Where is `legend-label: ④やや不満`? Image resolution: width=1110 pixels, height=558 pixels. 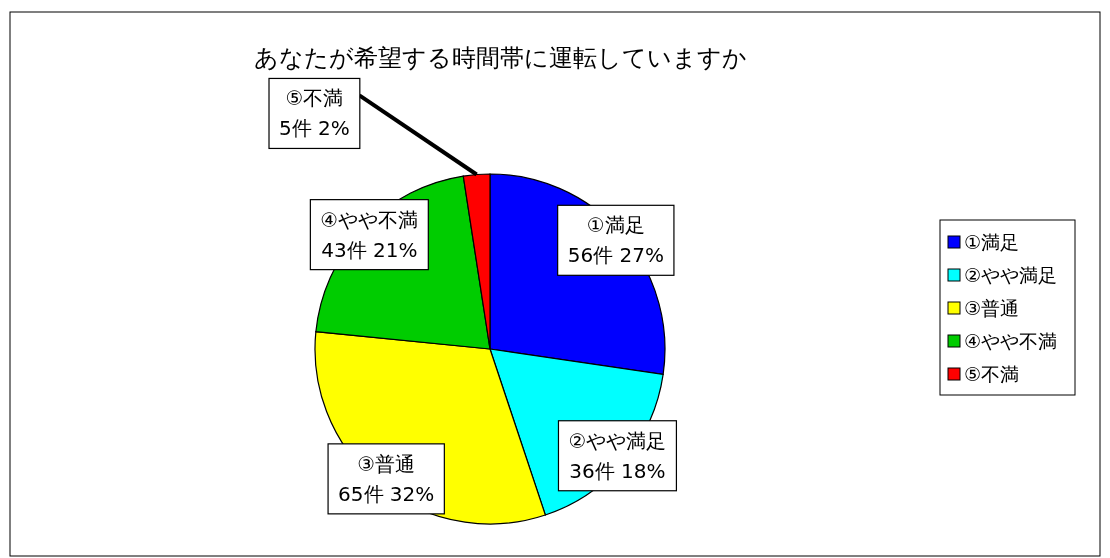 legend-label: ④やや不満 is located at coordinates (1011, 341).